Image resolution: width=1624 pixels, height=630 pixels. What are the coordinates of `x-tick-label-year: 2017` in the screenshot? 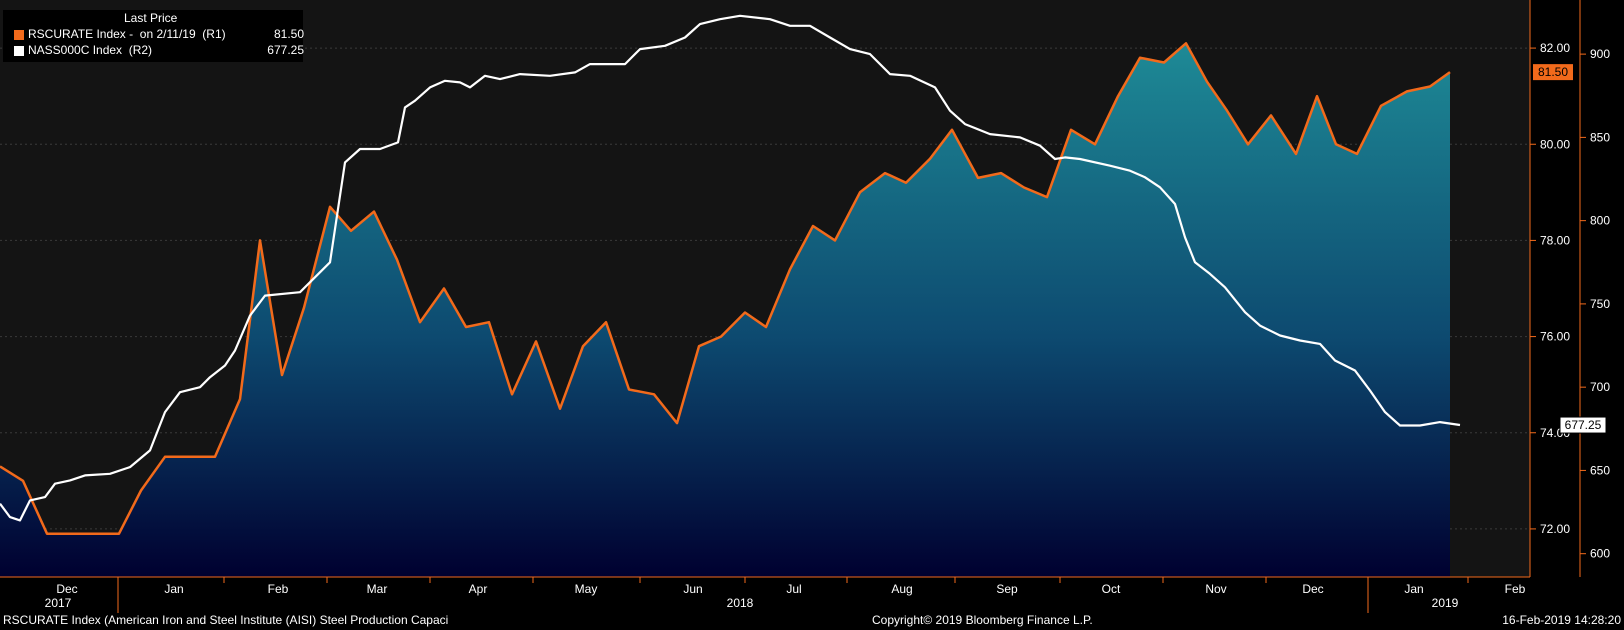 It's located at (58, 603).